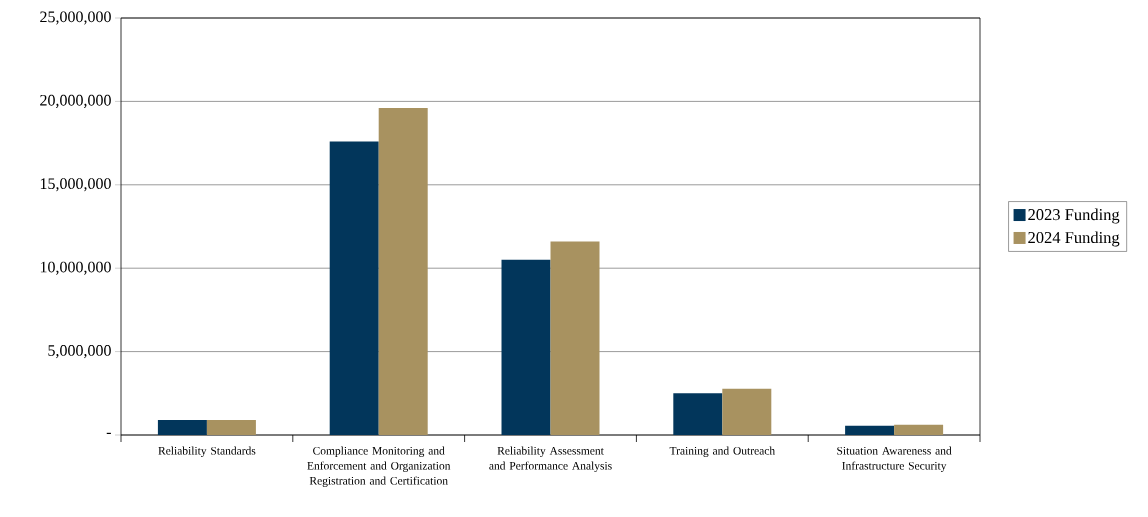 This screenshot has height=517, width=1148. Describe the element at coordinates (722, 451) in the screenshot. I see `x-tick-label: Training and Outreach` at that location.